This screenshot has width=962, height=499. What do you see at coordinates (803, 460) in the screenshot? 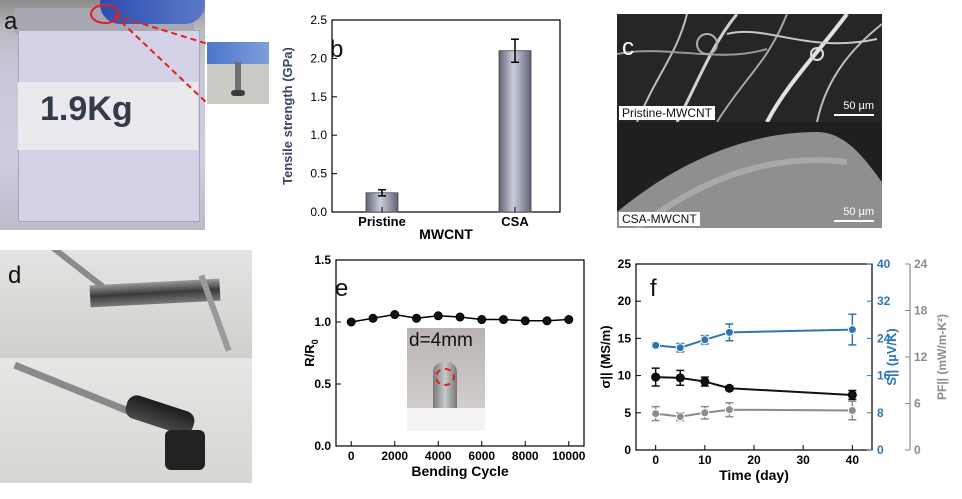
I see `x-tick-label: 30` at bounding box center [803, 460].